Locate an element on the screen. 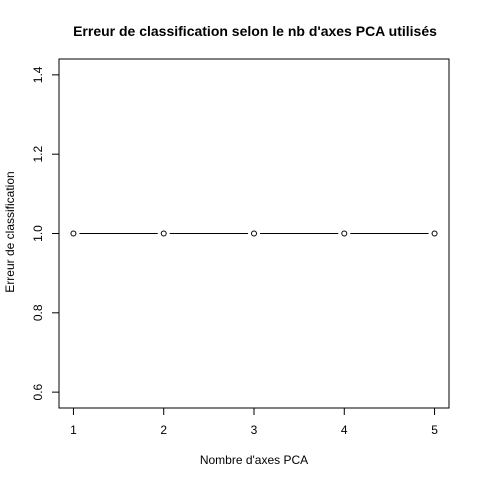  x-tick-label: 3 is located at coordinates (254, 430).